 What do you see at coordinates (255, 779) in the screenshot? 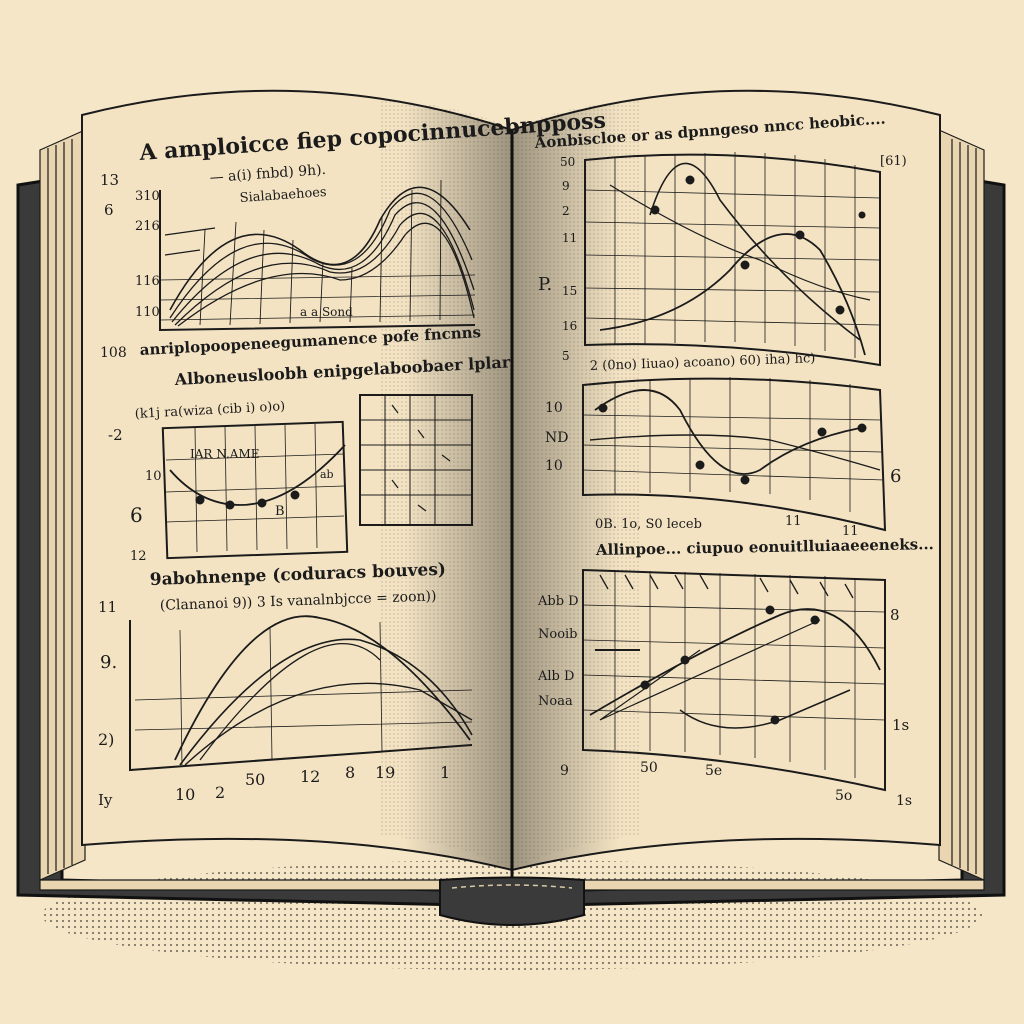
I see `left-bottom-x-tick-3: 50` at bounding box center [255, 779].